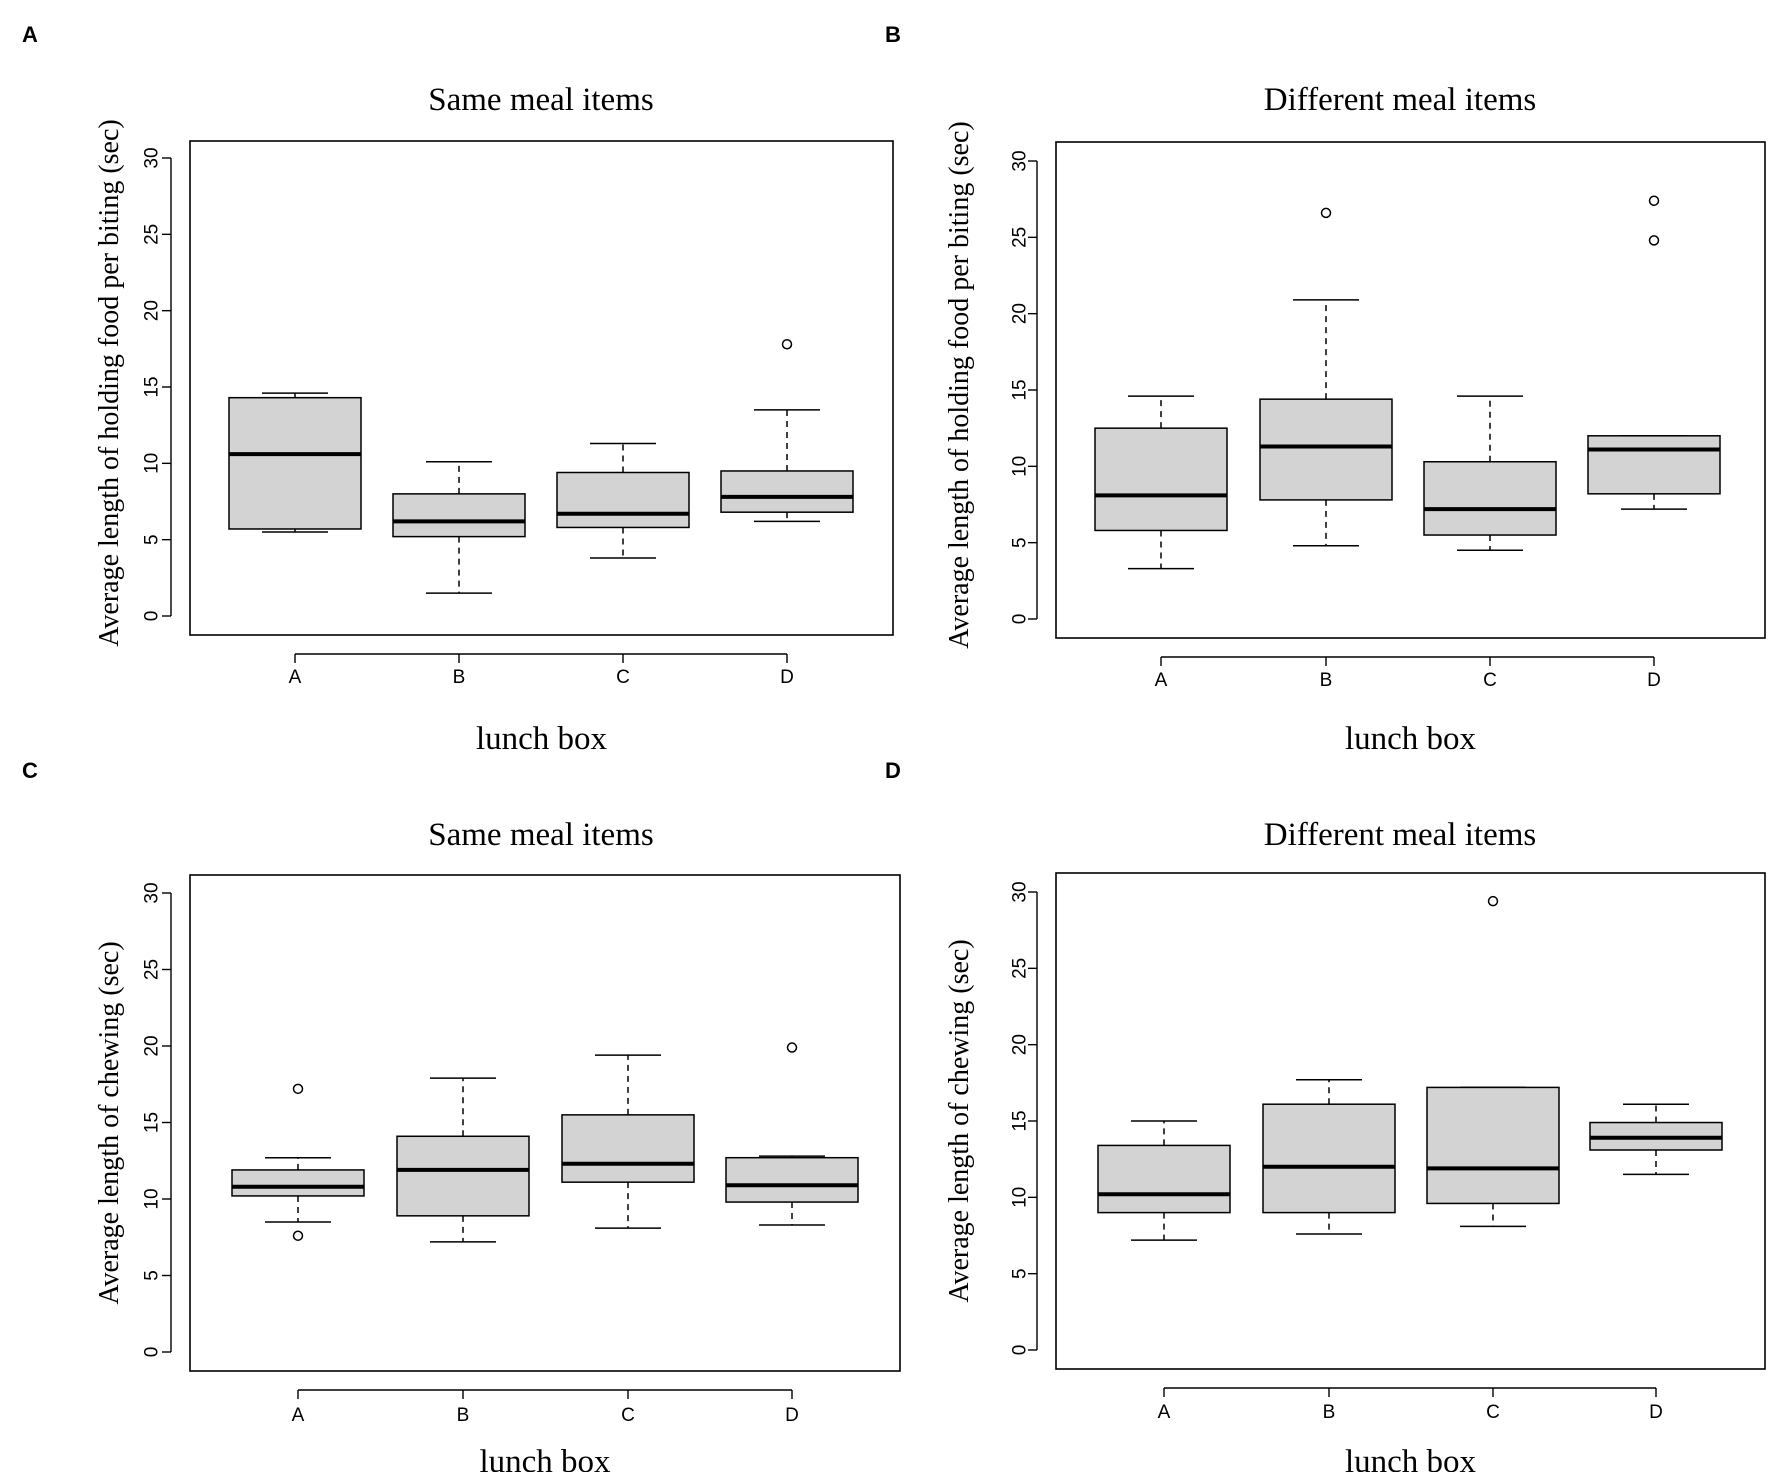 The image size is (1772, 1472). I want to click on panel-letter: D, so click(893, 770).